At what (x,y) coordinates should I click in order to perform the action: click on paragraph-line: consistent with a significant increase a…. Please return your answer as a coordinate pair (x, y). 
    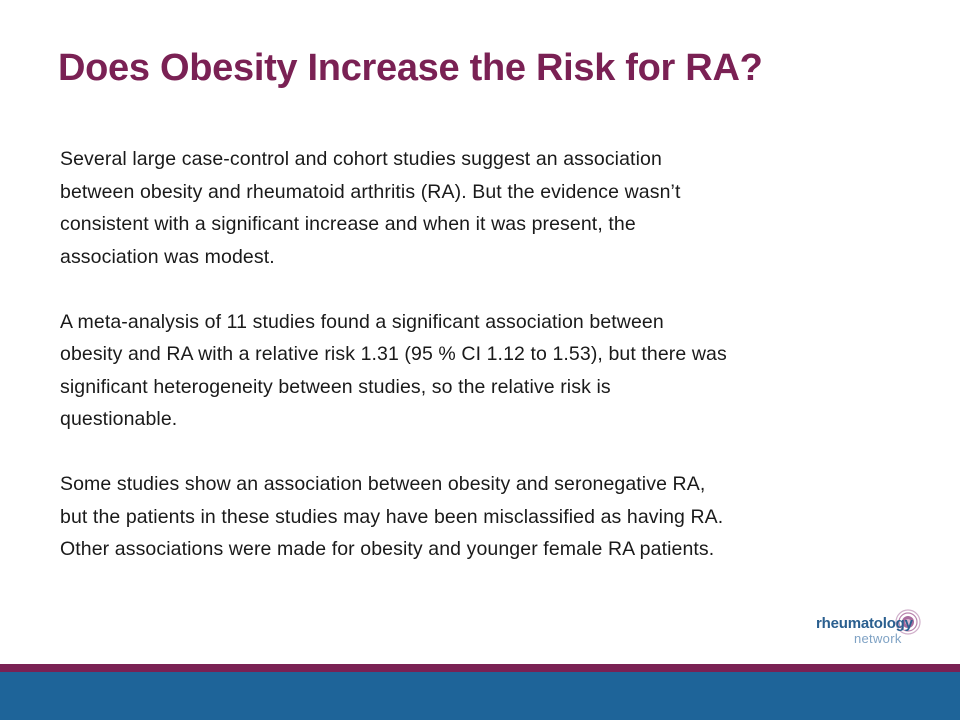
    Looking at the image, I should click on (348, 224).